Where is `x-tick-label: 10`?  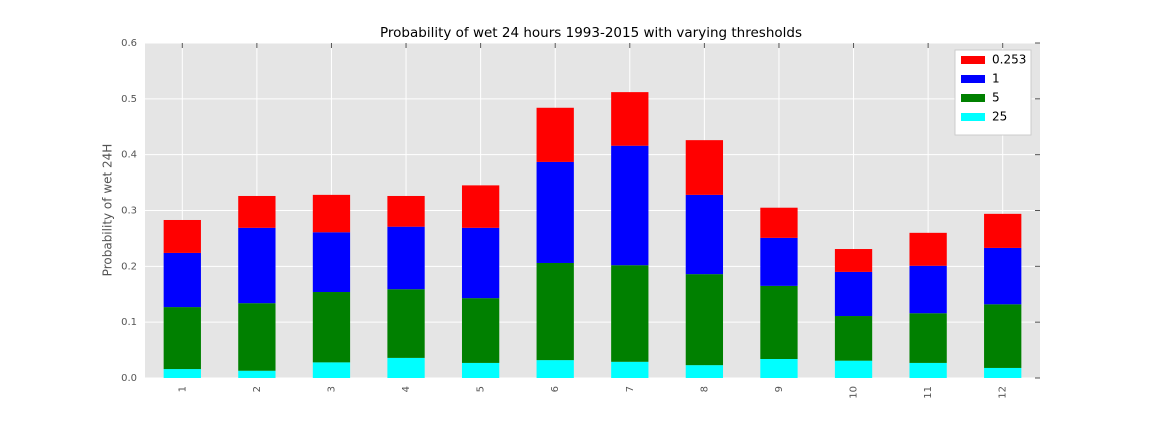
x-tick-label: 10 is located at coordinates (854, 392).